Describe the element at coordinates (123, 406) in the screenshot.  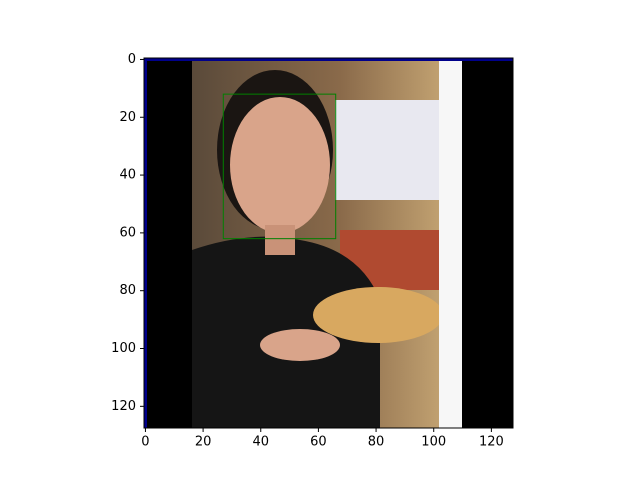
I see `y-tick-label: 120` at that location.